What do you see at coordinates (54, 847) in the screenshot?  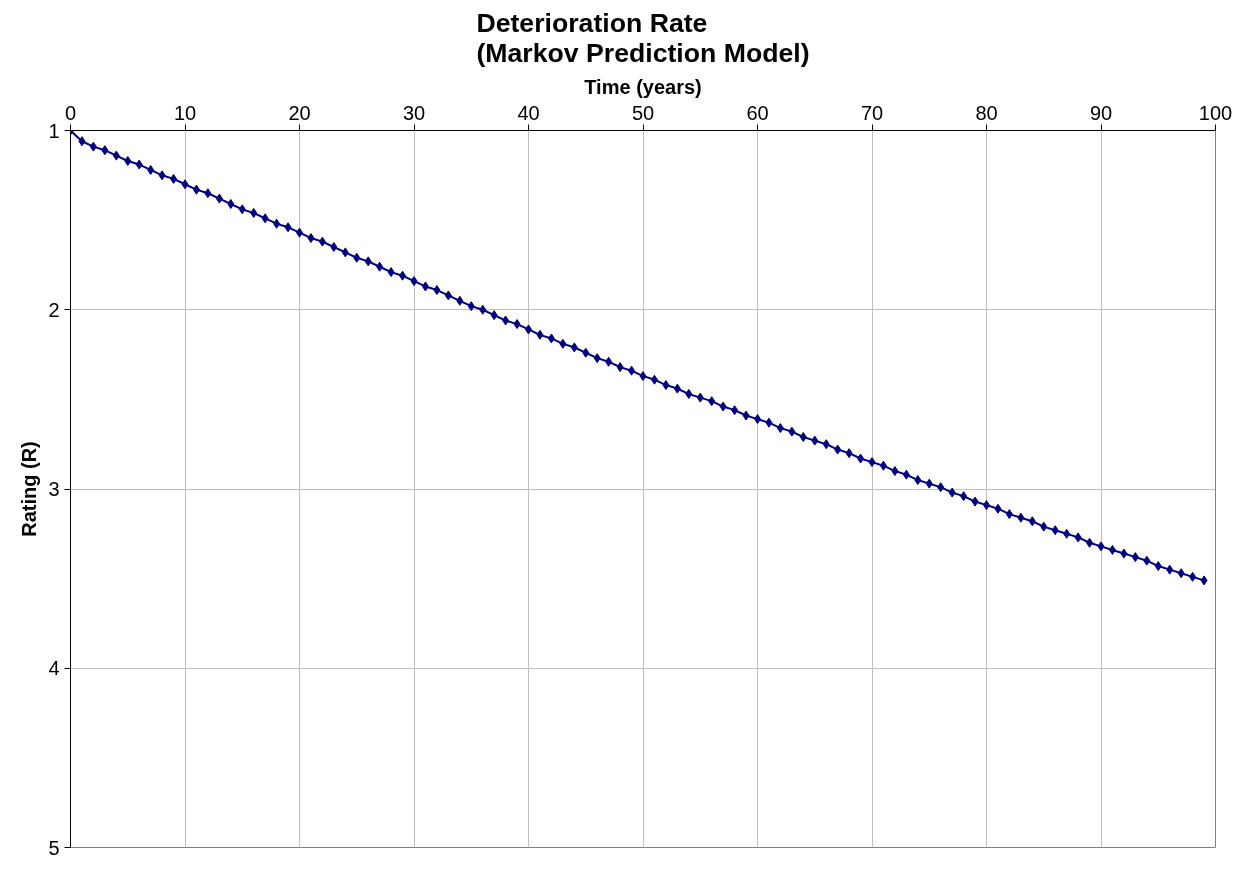 I see `y-tick-label: 5` at bounding box center [54, 847].